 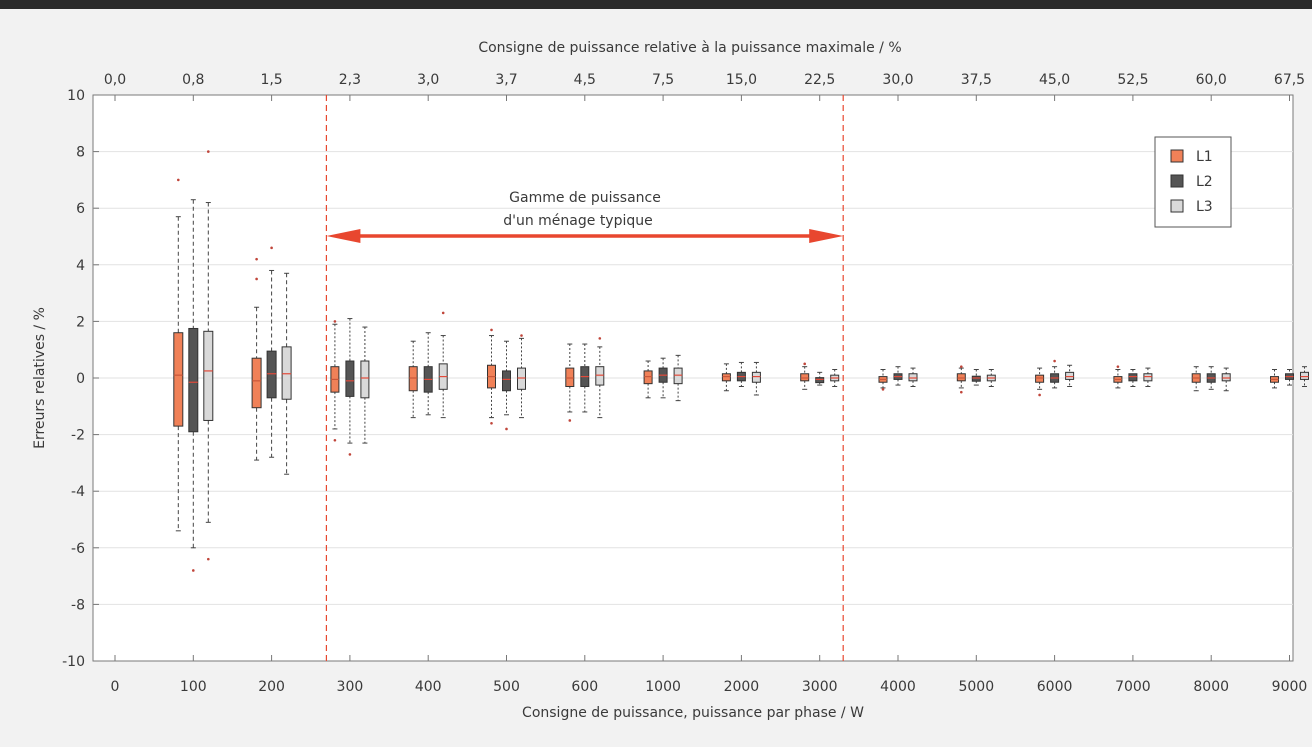 I want to click on top-tick-label: 3,7, so click(x=506, y=80).